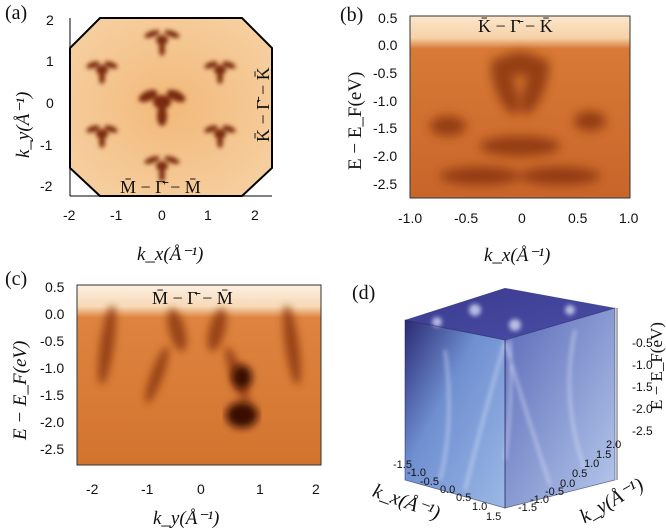 Image resolution: width=666 pixels, height=531 pixels. What do you see at coordinates (23, 124) in the screenshot?
I see `panel-a-ylabel: k_y(Å⁻¹)` at bounding box center [23, 124].